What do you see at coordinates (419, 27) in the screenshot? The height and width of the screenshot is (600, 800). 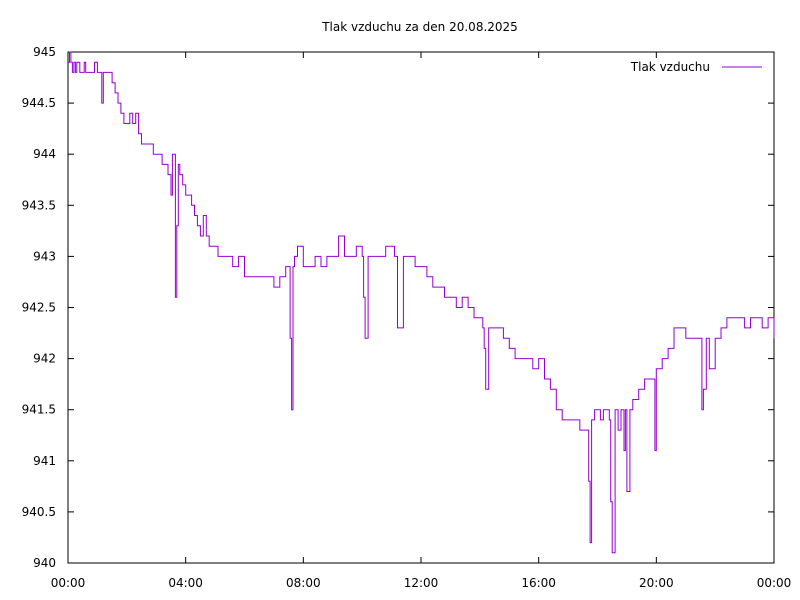 I see `chart-title: Tlak vzduchu za den 20.08.2025` at bounding box center [419, 27].